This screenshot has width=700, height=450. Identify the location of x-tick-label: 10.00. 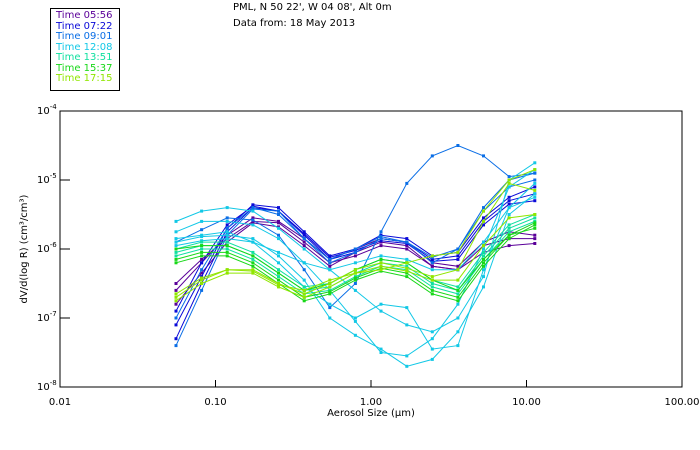
(526, 402).